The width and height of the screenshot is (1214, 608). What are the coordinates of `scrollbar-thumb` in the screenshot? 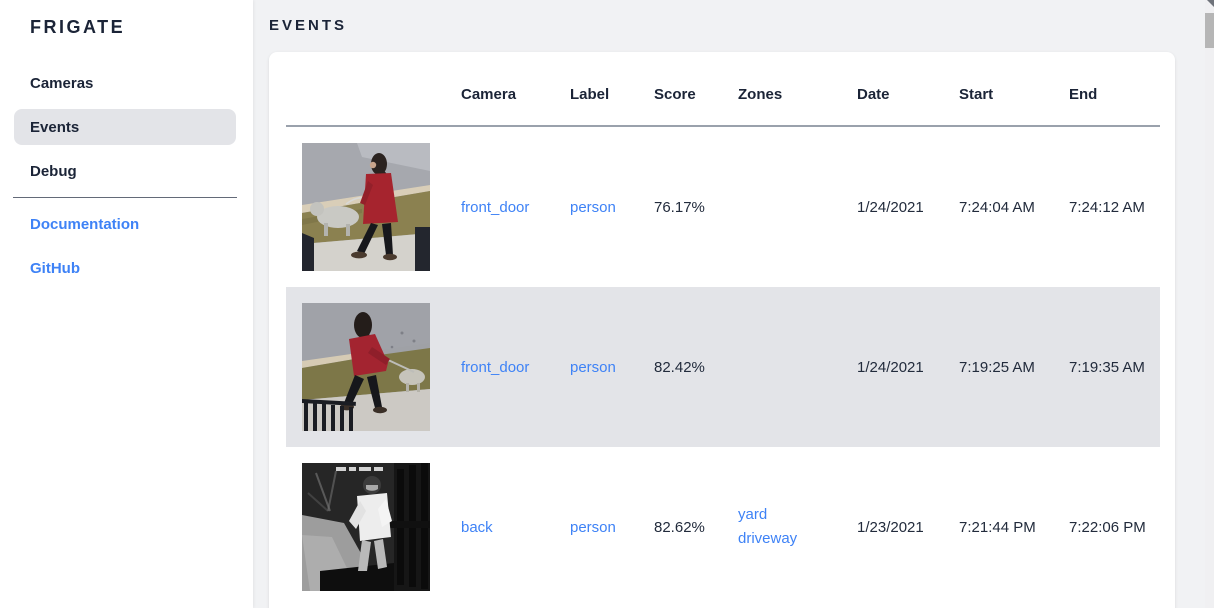 It's located at (1209, 30).